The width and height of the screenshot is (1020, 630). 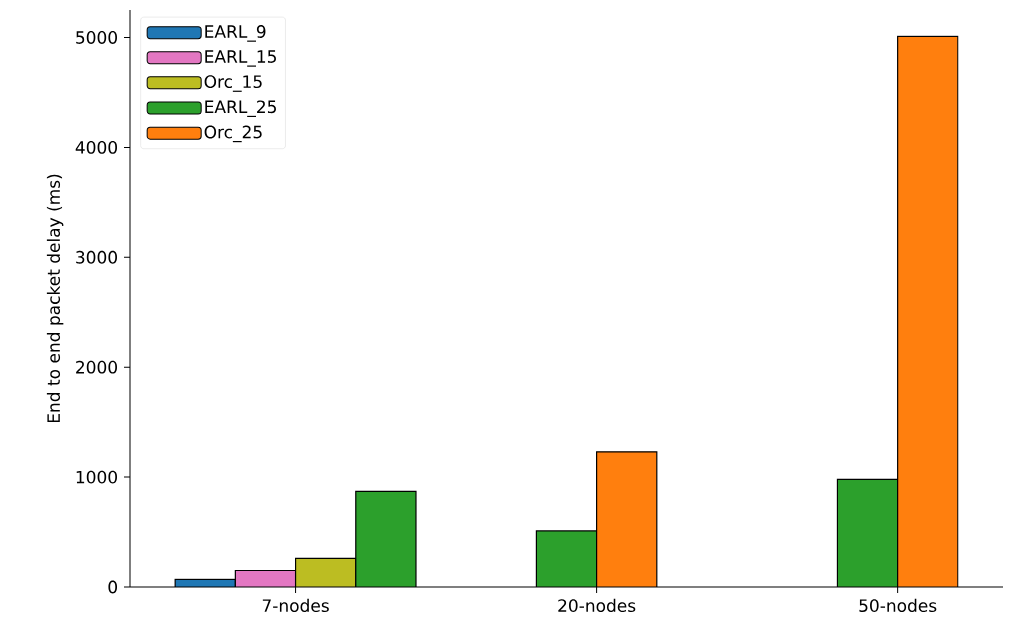 I want to click on x-tick-label: 20-nodes, so click(x=597, y=605).